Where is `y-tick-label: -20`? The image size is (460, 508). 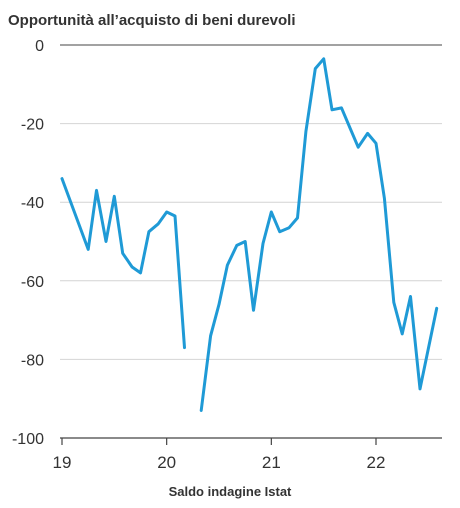
y-tick-label: -20 is located at coordinates (32, 125).